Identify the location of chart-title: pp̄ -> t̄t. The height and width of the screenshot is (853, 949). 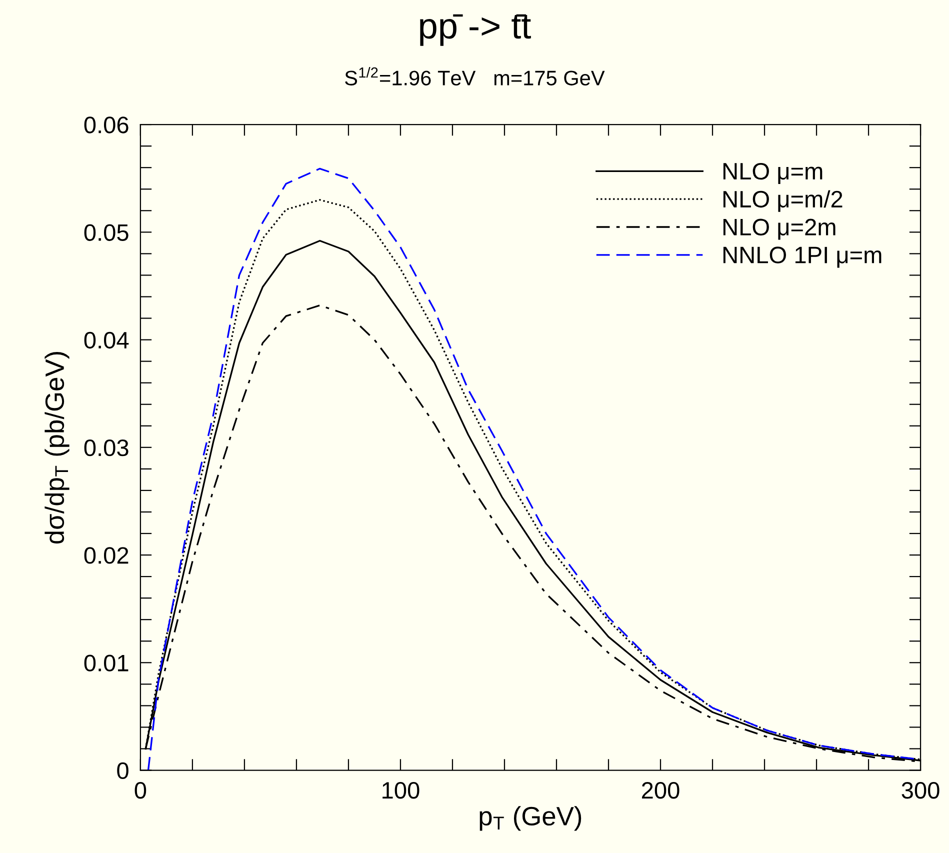
(475, 30).